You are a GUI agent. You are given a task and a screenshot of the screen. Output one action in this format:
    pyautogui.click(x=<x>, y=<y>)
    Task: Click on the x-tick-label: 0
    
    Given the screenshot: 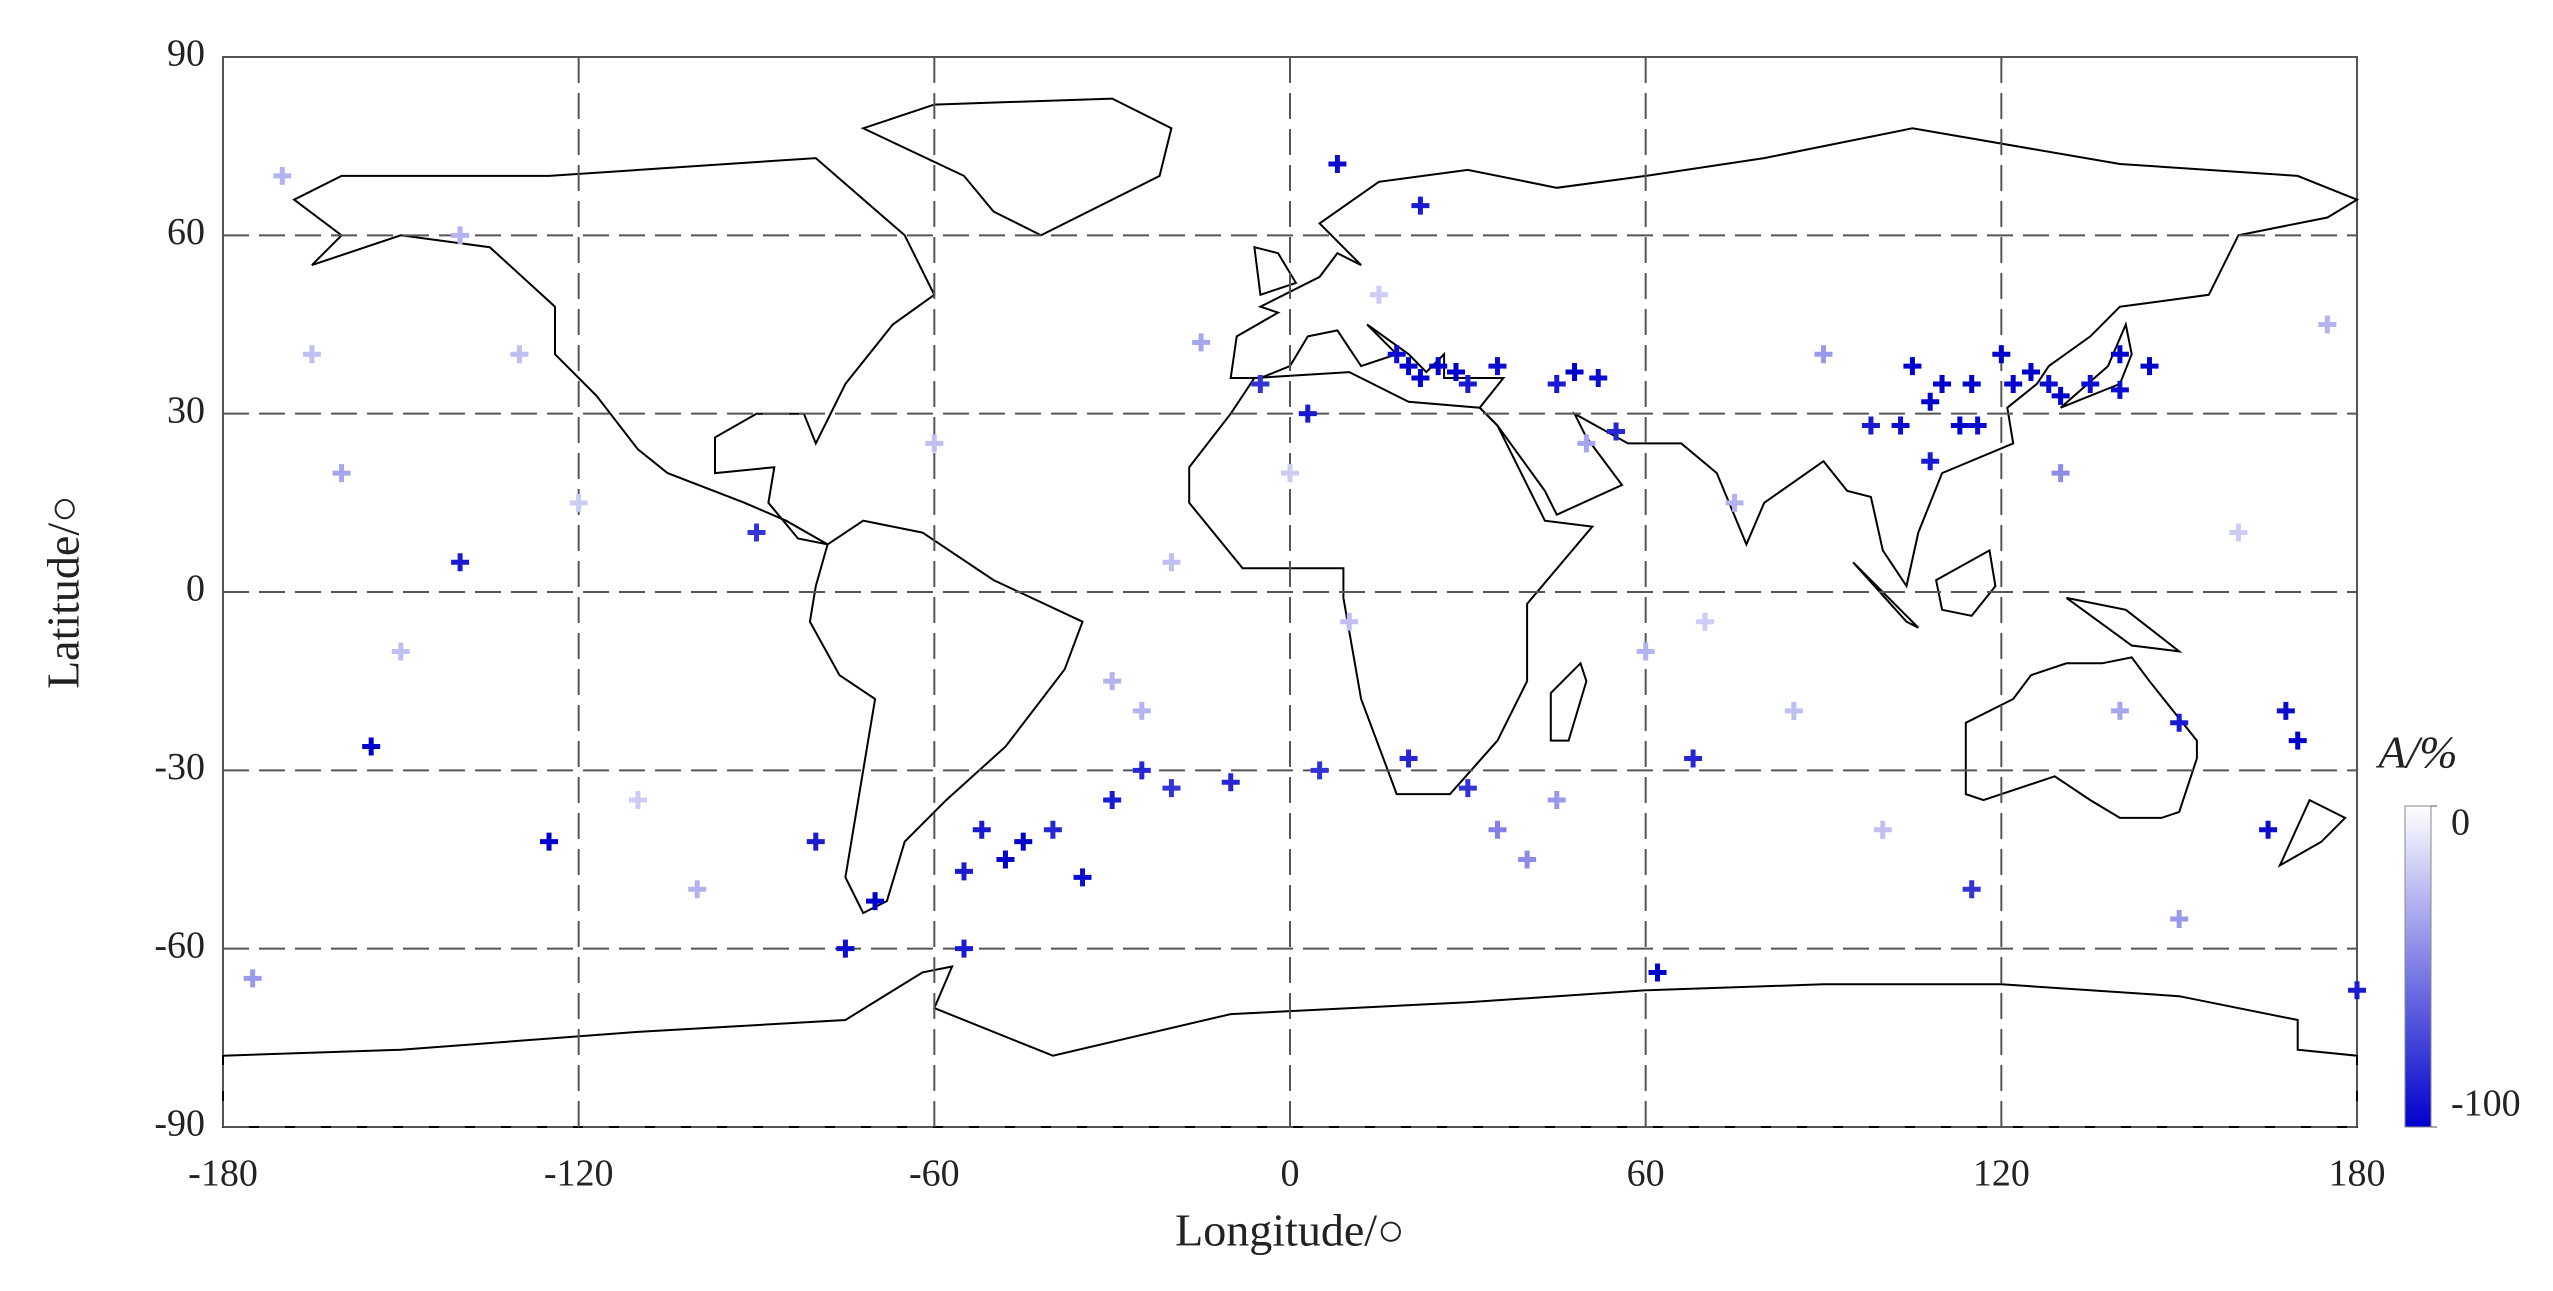 What is the action you would take?
    pyautogui.click(x=1290, y=1174)
    